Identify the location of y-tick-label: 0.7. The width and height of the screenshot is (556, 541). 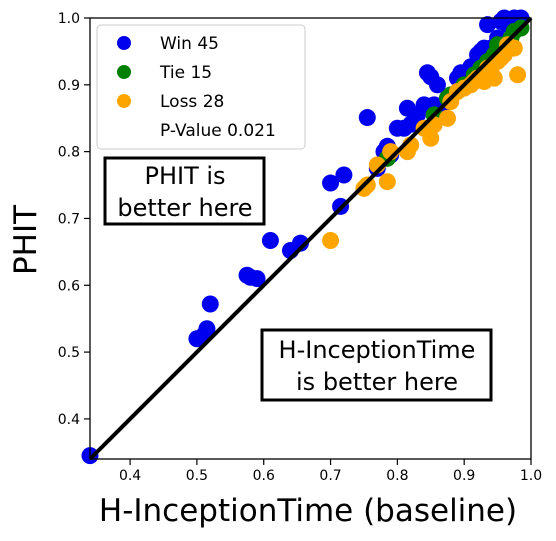
(69, 219).